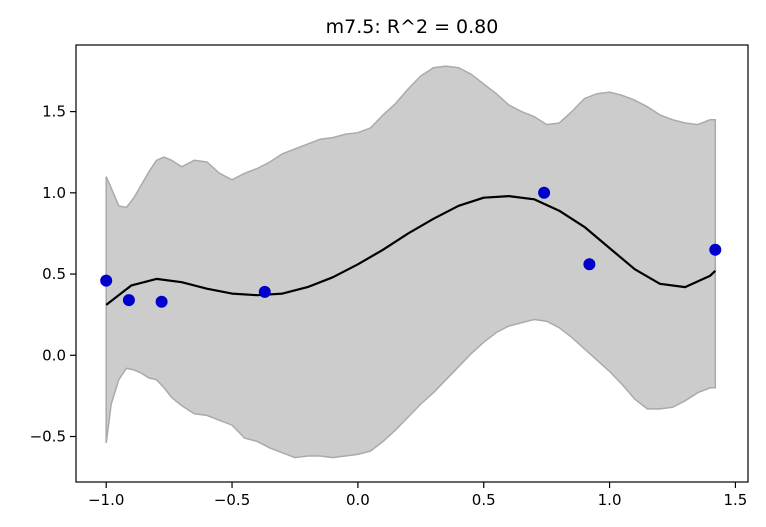  What do you see at coordinates (412, 27) in the screenshot?
I see `chart-title: m7.5: R^2 = 0.80` at bounding box center [412, 27].